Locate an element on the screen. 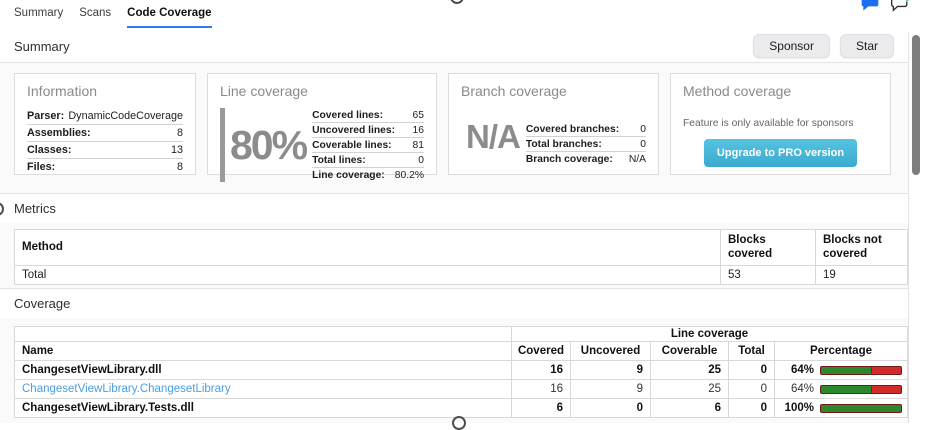  coverage-row-assembly: ChangesetViewLibrary.dll 16 9 25 0 64% is located at coordinates (461, 370).